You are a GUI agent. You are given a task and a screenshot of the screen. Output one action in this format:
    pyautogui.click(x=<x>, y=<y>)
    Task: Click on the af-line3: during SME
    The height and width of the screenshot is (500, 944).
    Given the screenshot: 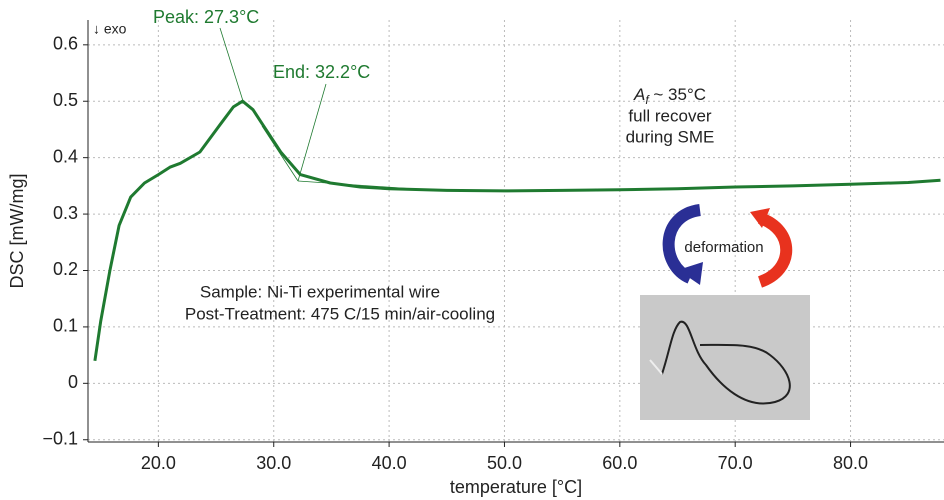 What is the action you would take?
    pyautogui.click(x=670, y=136)
    